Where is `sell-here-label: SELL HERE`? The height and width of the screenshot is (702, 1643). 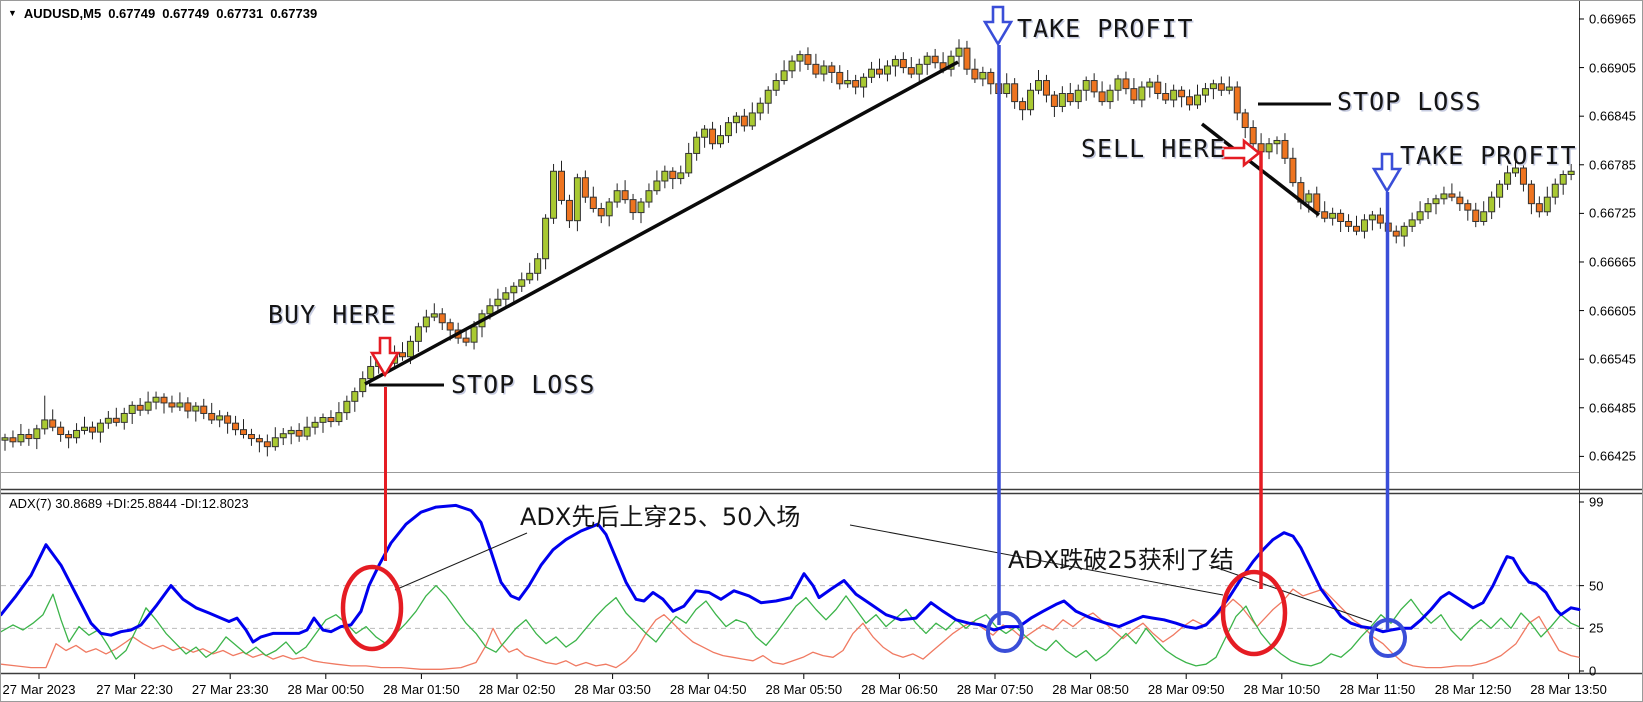 sell-here-label: SELL HERE is located at coordinates (1153, 148).